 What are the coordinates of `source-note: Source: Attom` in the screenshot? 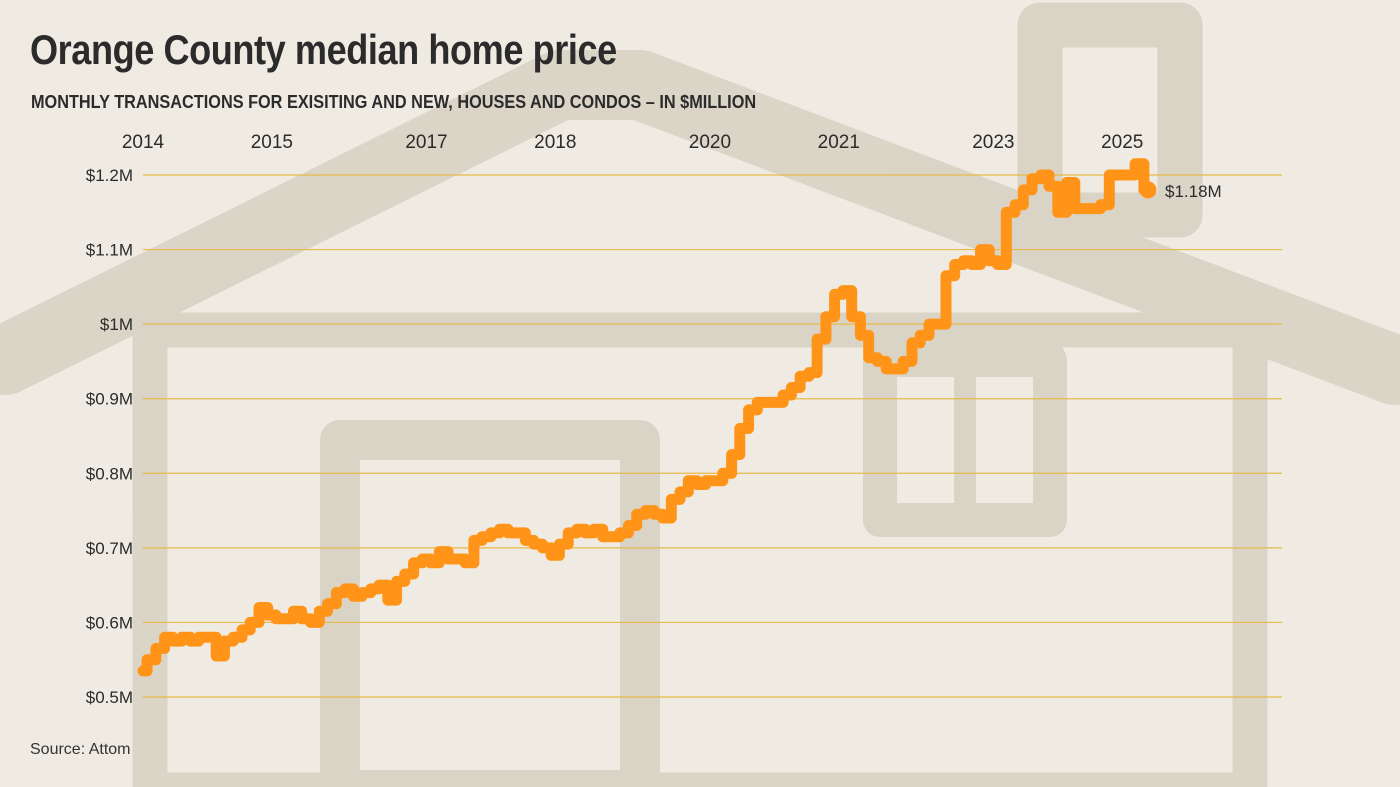 It's located at (80, 749).